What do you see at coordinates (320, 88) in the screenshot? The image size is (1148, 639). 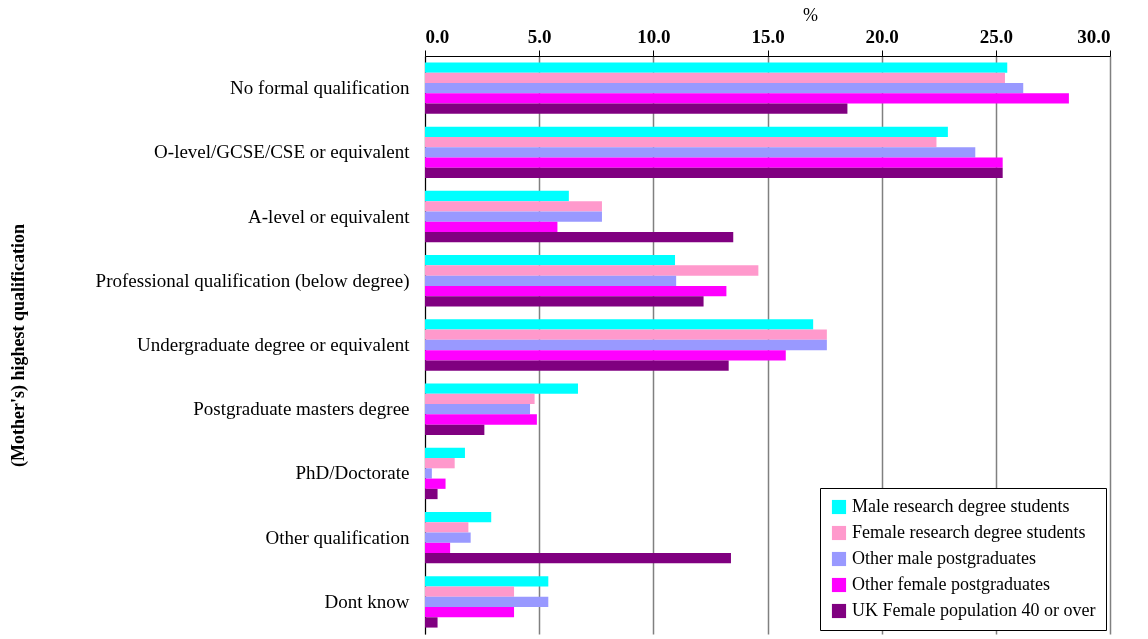 I see `y-tick-label: No formal qualification` at bounding box center [320, 88].